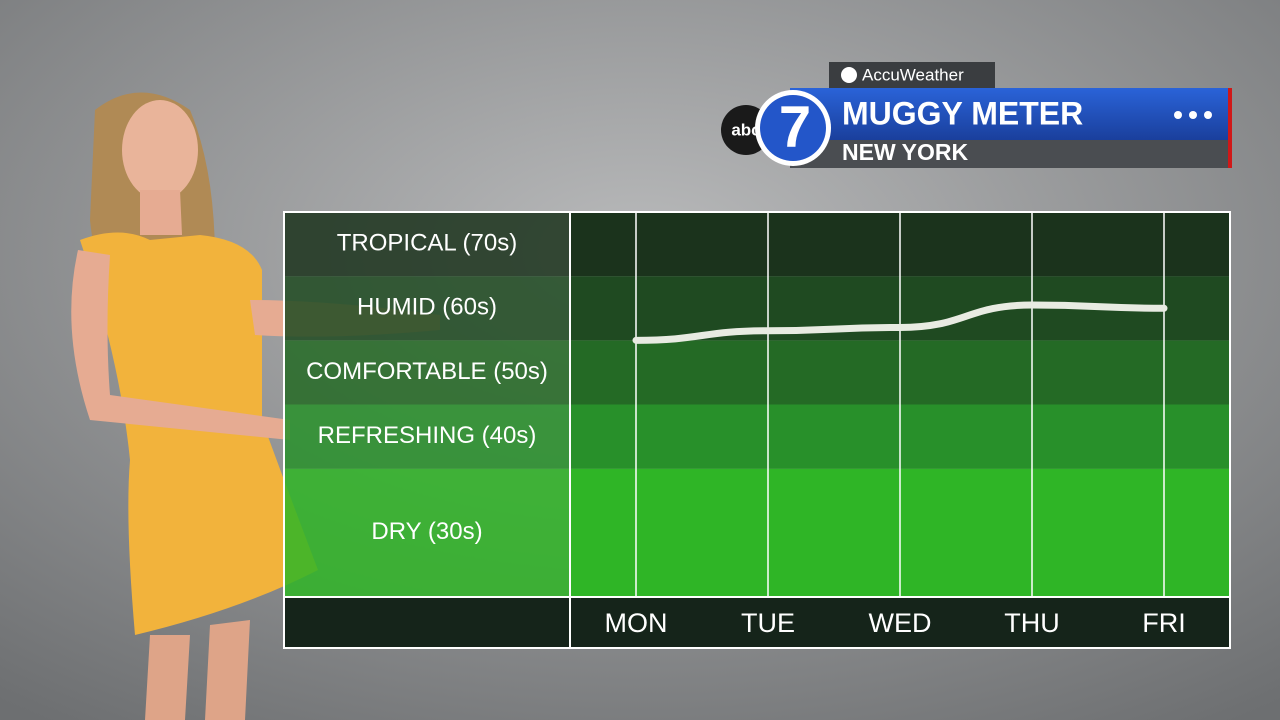 The width and height of the screenshot is (1280, 720). I want to click on band-label: COMFORTABLE (50s), so click(427, 371).